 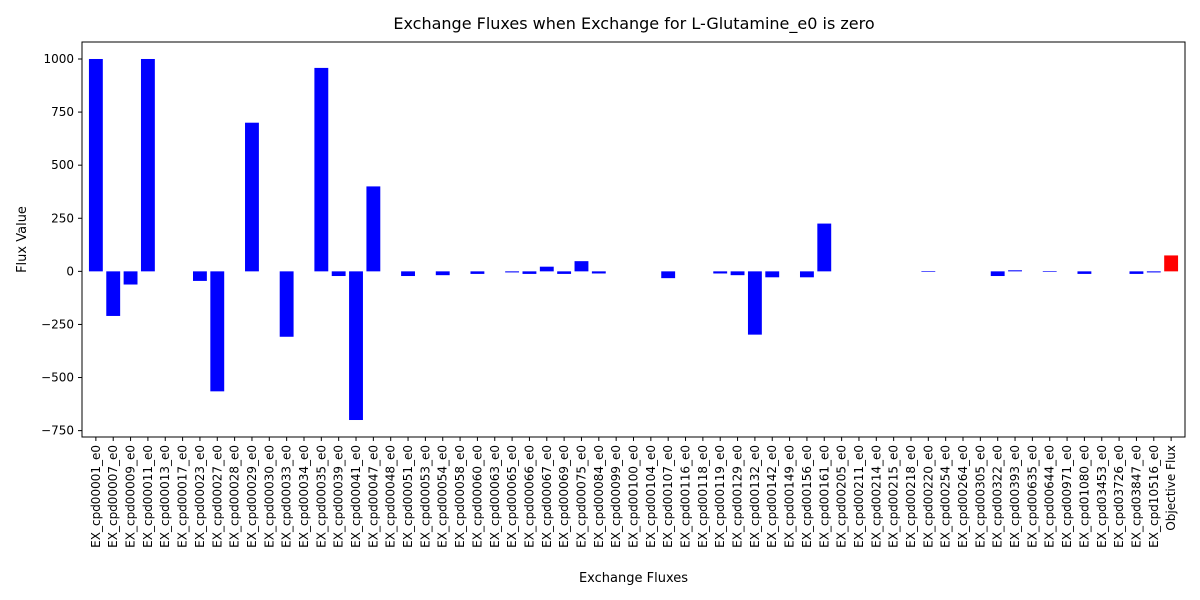 What do you see at coordinates (998, 496) in the screenshot?
I see `x-tick-label: EX_cpd00322_e0` at bounding box center [998, 496].